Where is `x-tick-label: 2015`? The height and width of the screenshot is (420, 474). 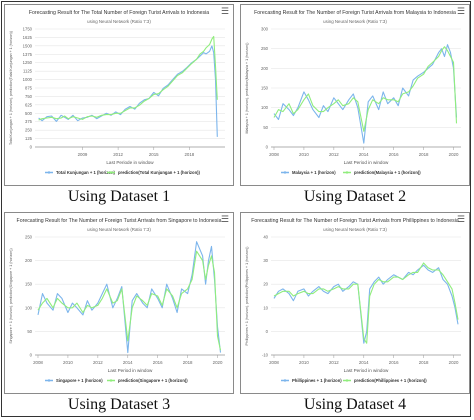 x-tick-label: 2015 is located at coordinates (154, 154).